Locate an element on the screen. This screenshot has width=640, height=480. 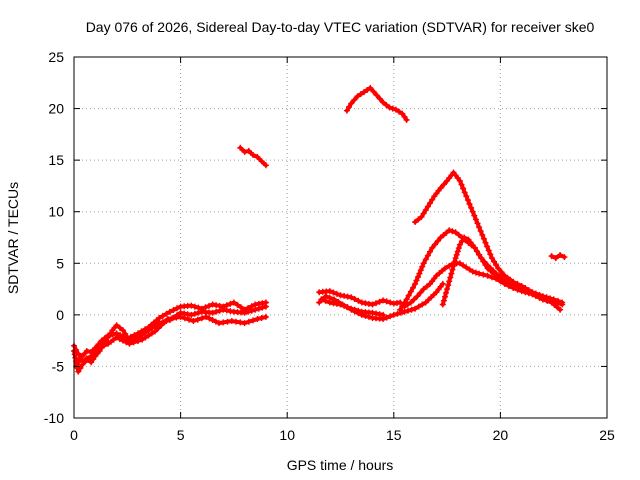
x-tick-label: 0 is located at coordinates (74, 435).